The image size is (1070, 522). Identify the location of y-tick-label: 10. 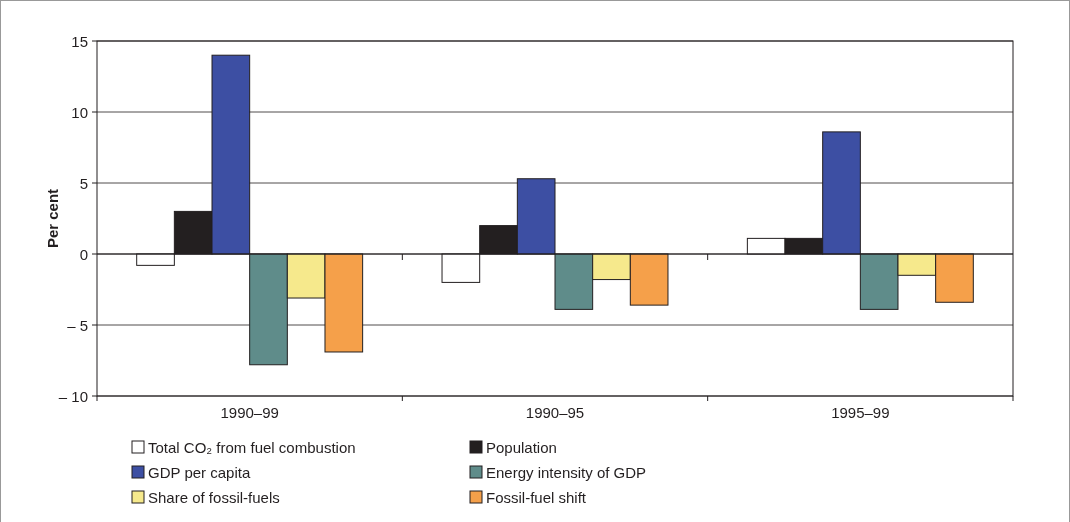
(79, 112).